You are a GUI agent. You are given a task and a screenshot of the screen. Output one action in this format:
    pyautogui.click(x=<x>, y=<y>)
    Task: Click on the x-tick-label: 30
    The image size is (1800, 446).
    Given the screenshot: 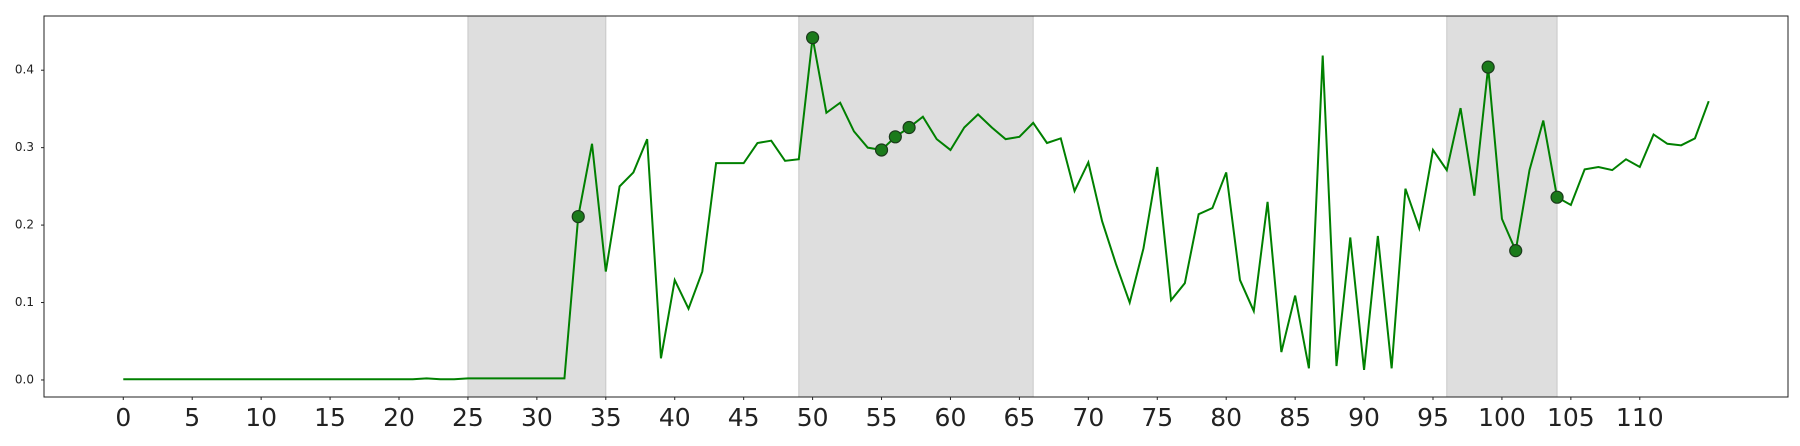 What is the action you would take?
    pyautogui.click(x=537, y=417)
    